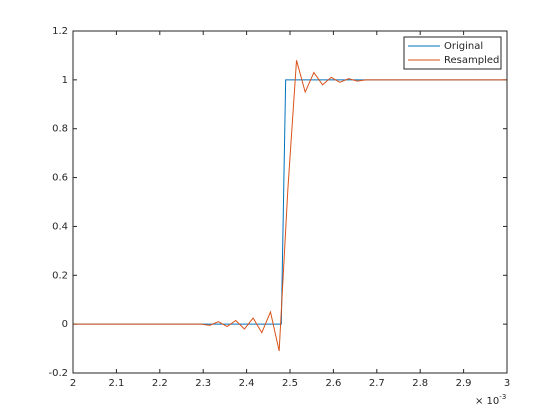  I want to click on legend-label: Resampled, so click(471, 60).